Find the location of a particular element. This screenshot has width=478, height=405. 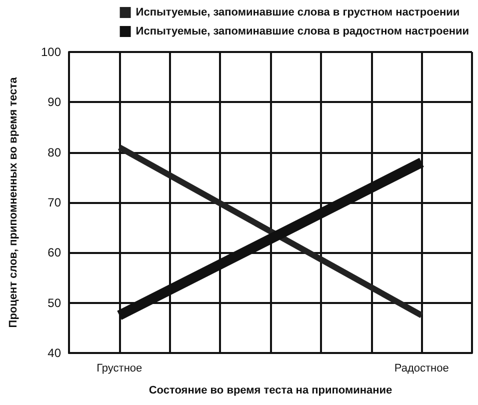

x-axis-title: Состояние во время теста на припоминание is located at coordinates (270, 390).